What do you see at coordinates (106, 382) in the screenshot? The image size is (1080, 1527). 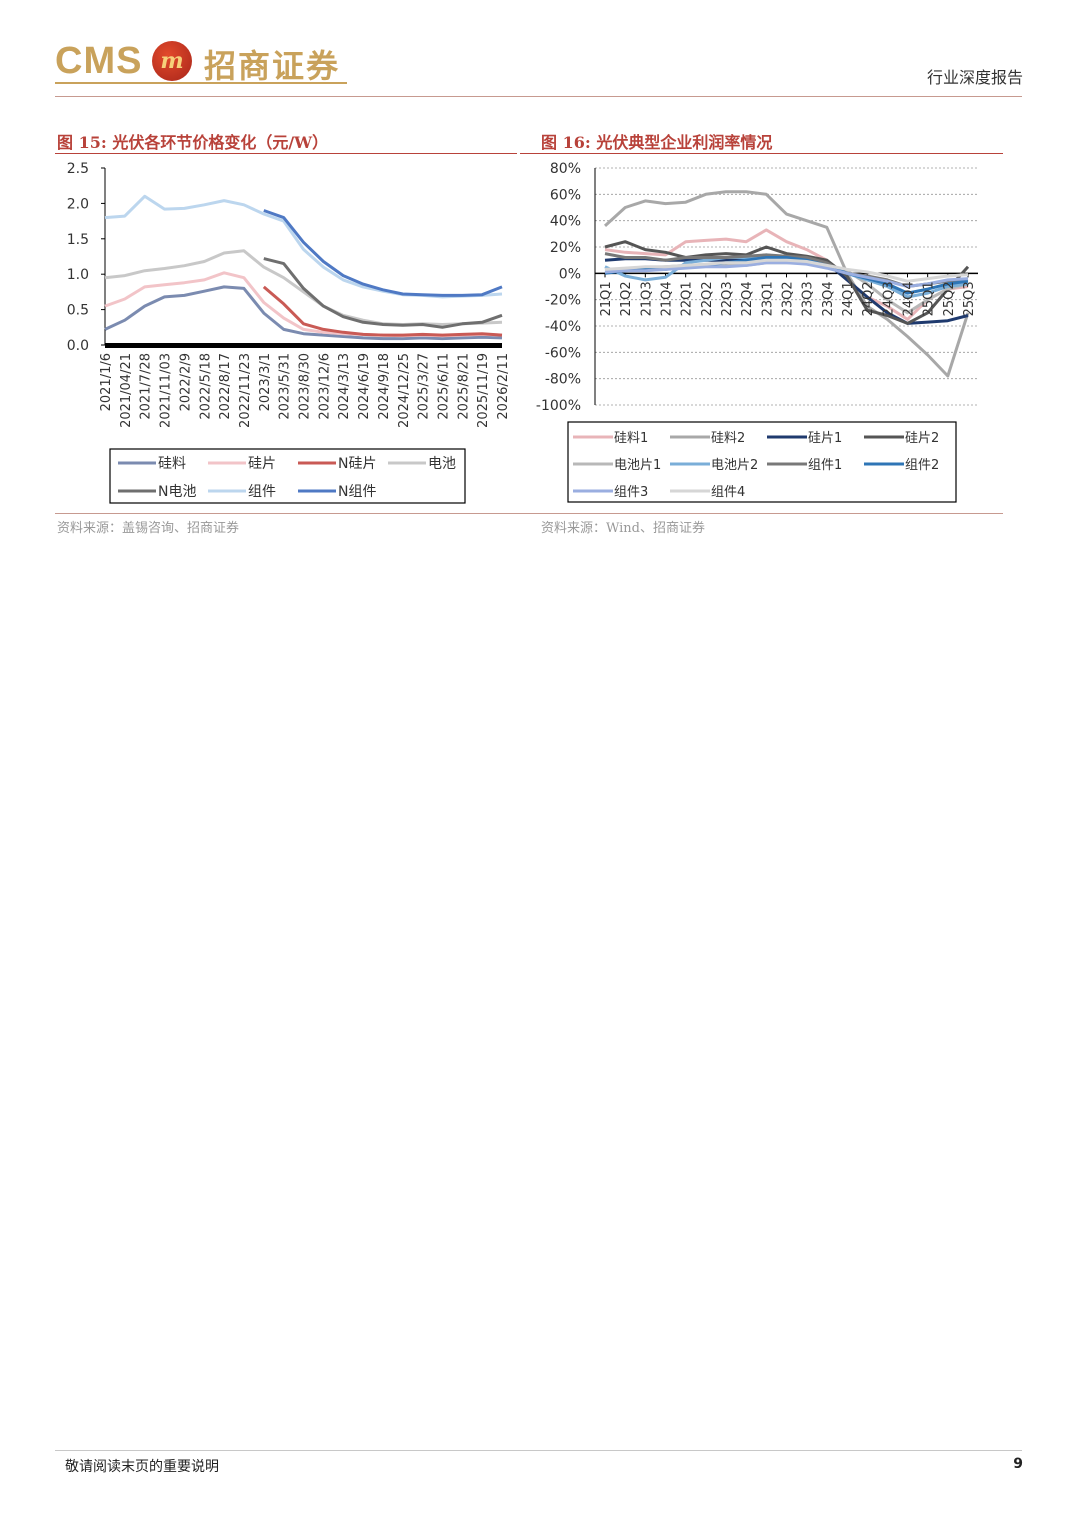 I see `x-tick-label: 2021/1/6` at bounding box center [106, 382].